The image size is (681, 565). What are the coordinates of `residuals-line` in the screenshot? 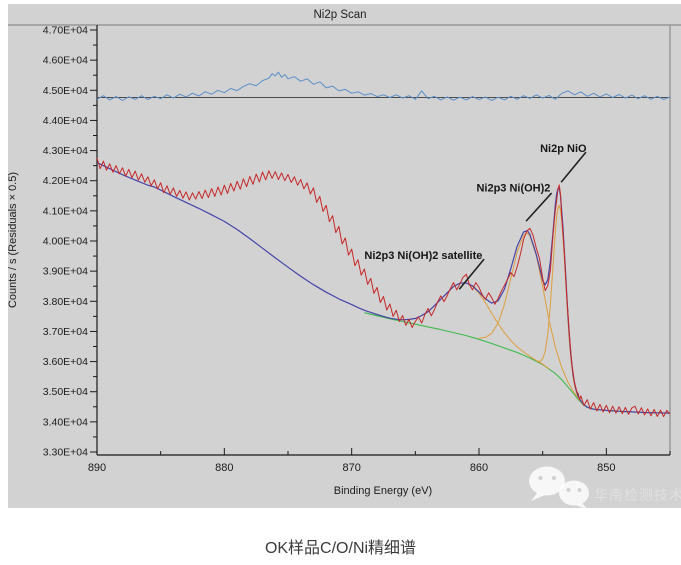 It's located at (383, 86).